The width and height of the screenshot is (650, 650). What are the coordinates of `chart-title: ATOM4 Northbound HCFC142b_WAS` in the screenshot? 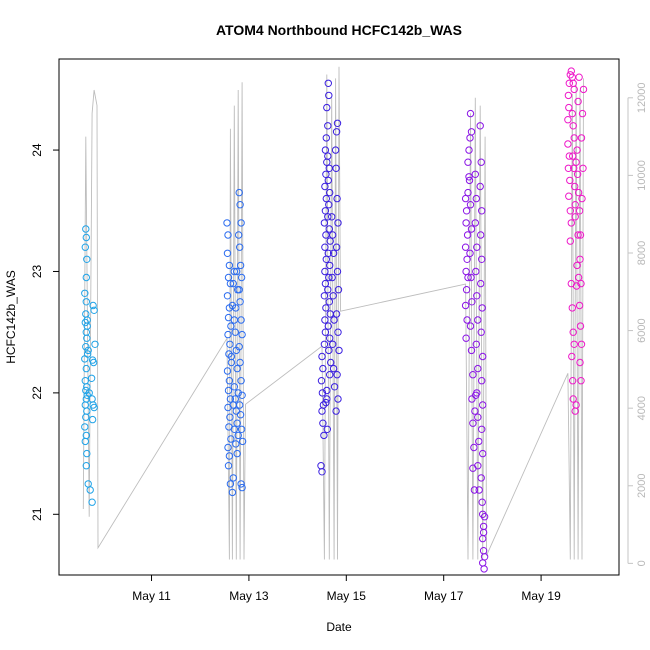 It's located at (339, 30).